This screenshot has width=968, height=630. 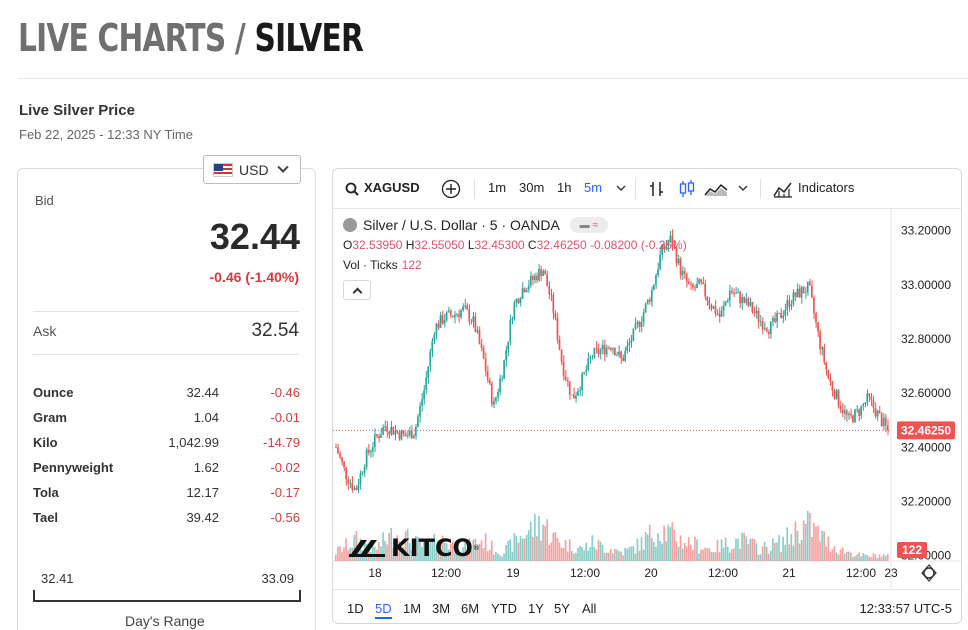 I want to click on bar-style-icon, so click(x=657, y=189).